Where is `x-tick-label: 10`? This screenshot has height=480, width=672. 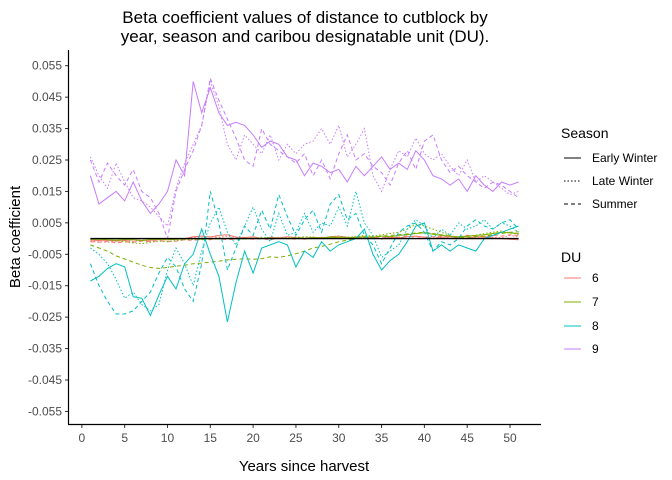 x-tick-label: 10 is located at coordinates (168, 438).